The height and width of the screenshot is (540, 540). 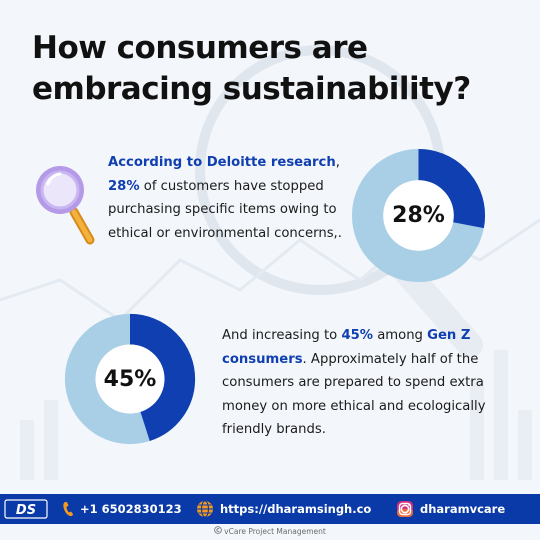 I want to click on genz-middle: among, so click(x=400, y=335).